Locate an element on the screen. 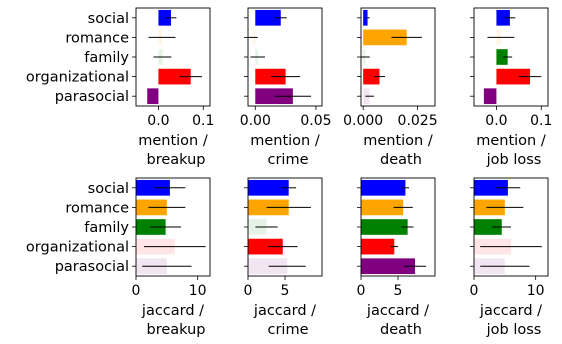 This screenshot has height=344, width=562. panel-jaccard-1: 0 5 jaccard / crime is located at coordinates (283, 257).